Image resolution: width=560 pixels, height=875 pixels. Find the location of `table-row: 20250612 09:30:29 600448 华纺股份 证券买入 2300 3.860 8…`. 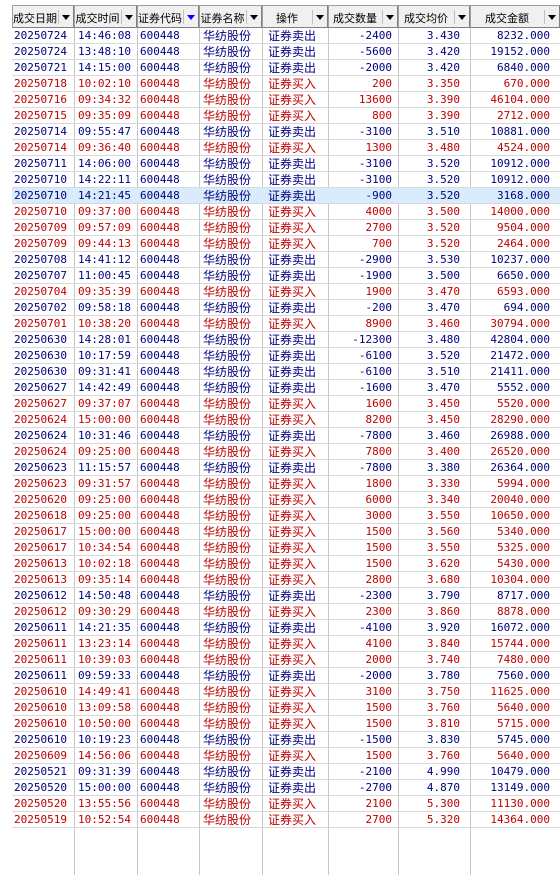

table-row: 20250612 09:30:29 600448 华纺股份 证券买入 2300 3.860 8… is located at coordinates (286, 612).